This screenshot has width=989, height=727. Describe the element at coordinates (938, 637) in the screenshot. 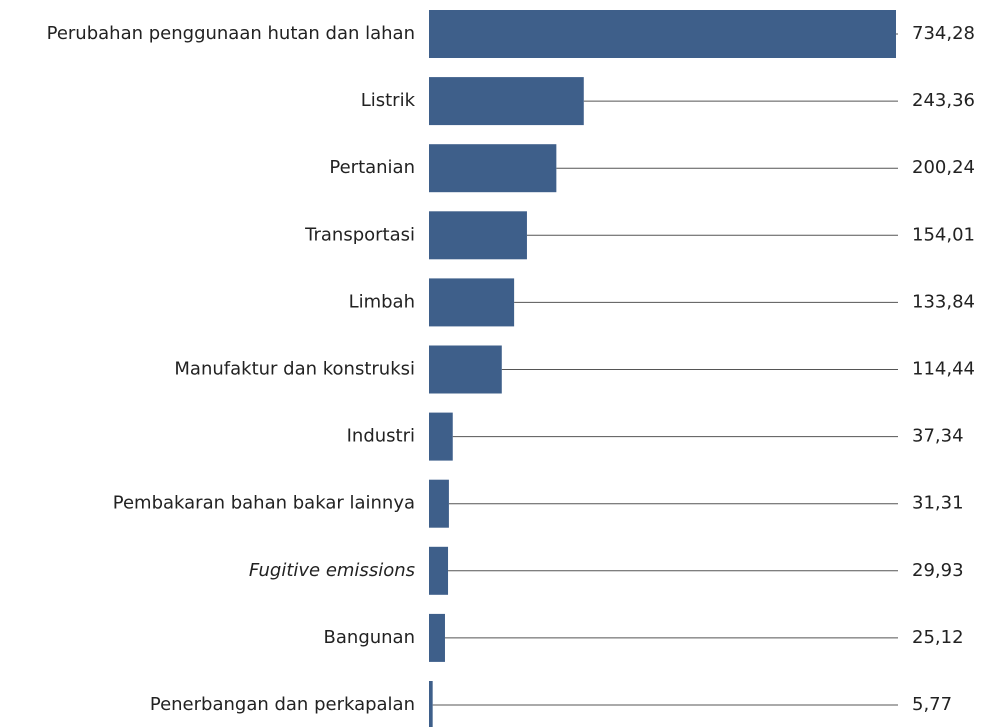

I see `value-label: 25,12` at that location.